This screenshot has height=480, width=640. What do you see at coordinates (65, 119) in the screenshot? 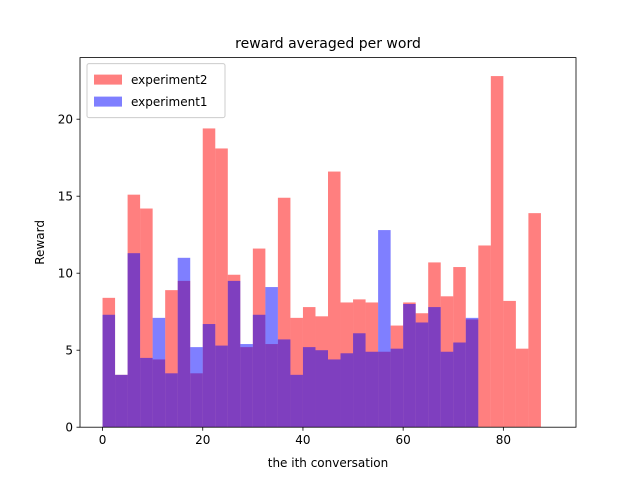
I see `y-tick-label: 20` at bounding box center [65, 119].